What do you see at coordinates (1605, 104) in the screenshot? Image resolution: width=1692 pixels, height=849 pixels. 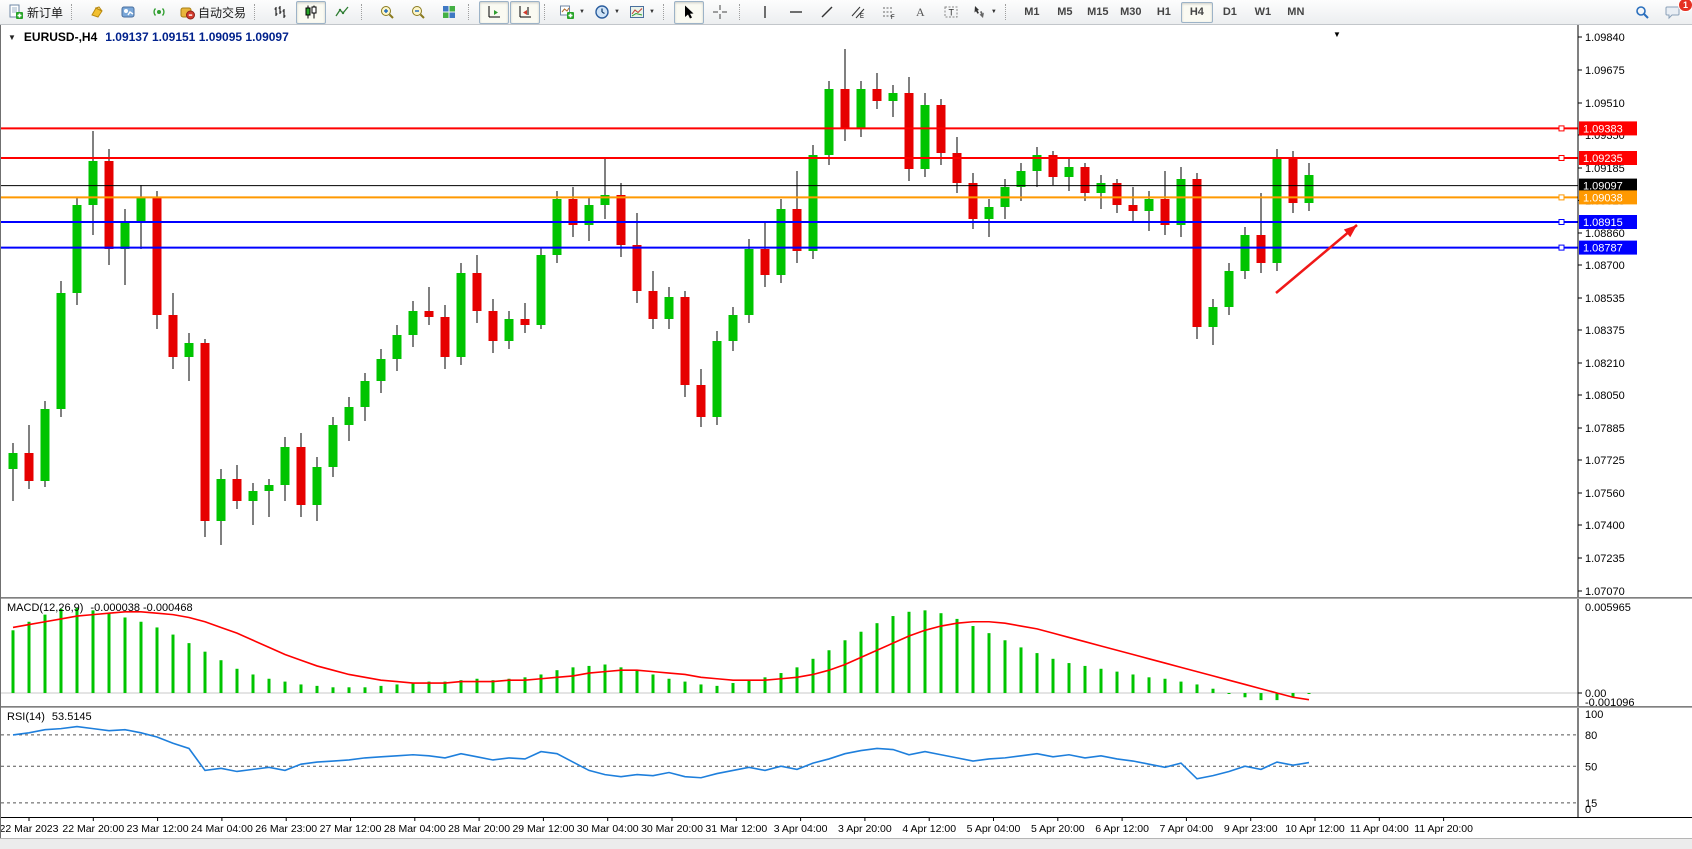 I see `svg-text: 1.09510` at bounding box center [1605, 104].